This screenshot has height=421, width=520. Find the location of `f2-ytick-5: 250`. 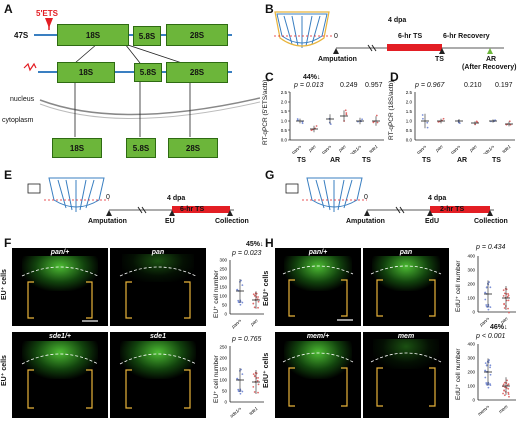

f2-ytick-5: 250 is located at coordinates (223, 347).